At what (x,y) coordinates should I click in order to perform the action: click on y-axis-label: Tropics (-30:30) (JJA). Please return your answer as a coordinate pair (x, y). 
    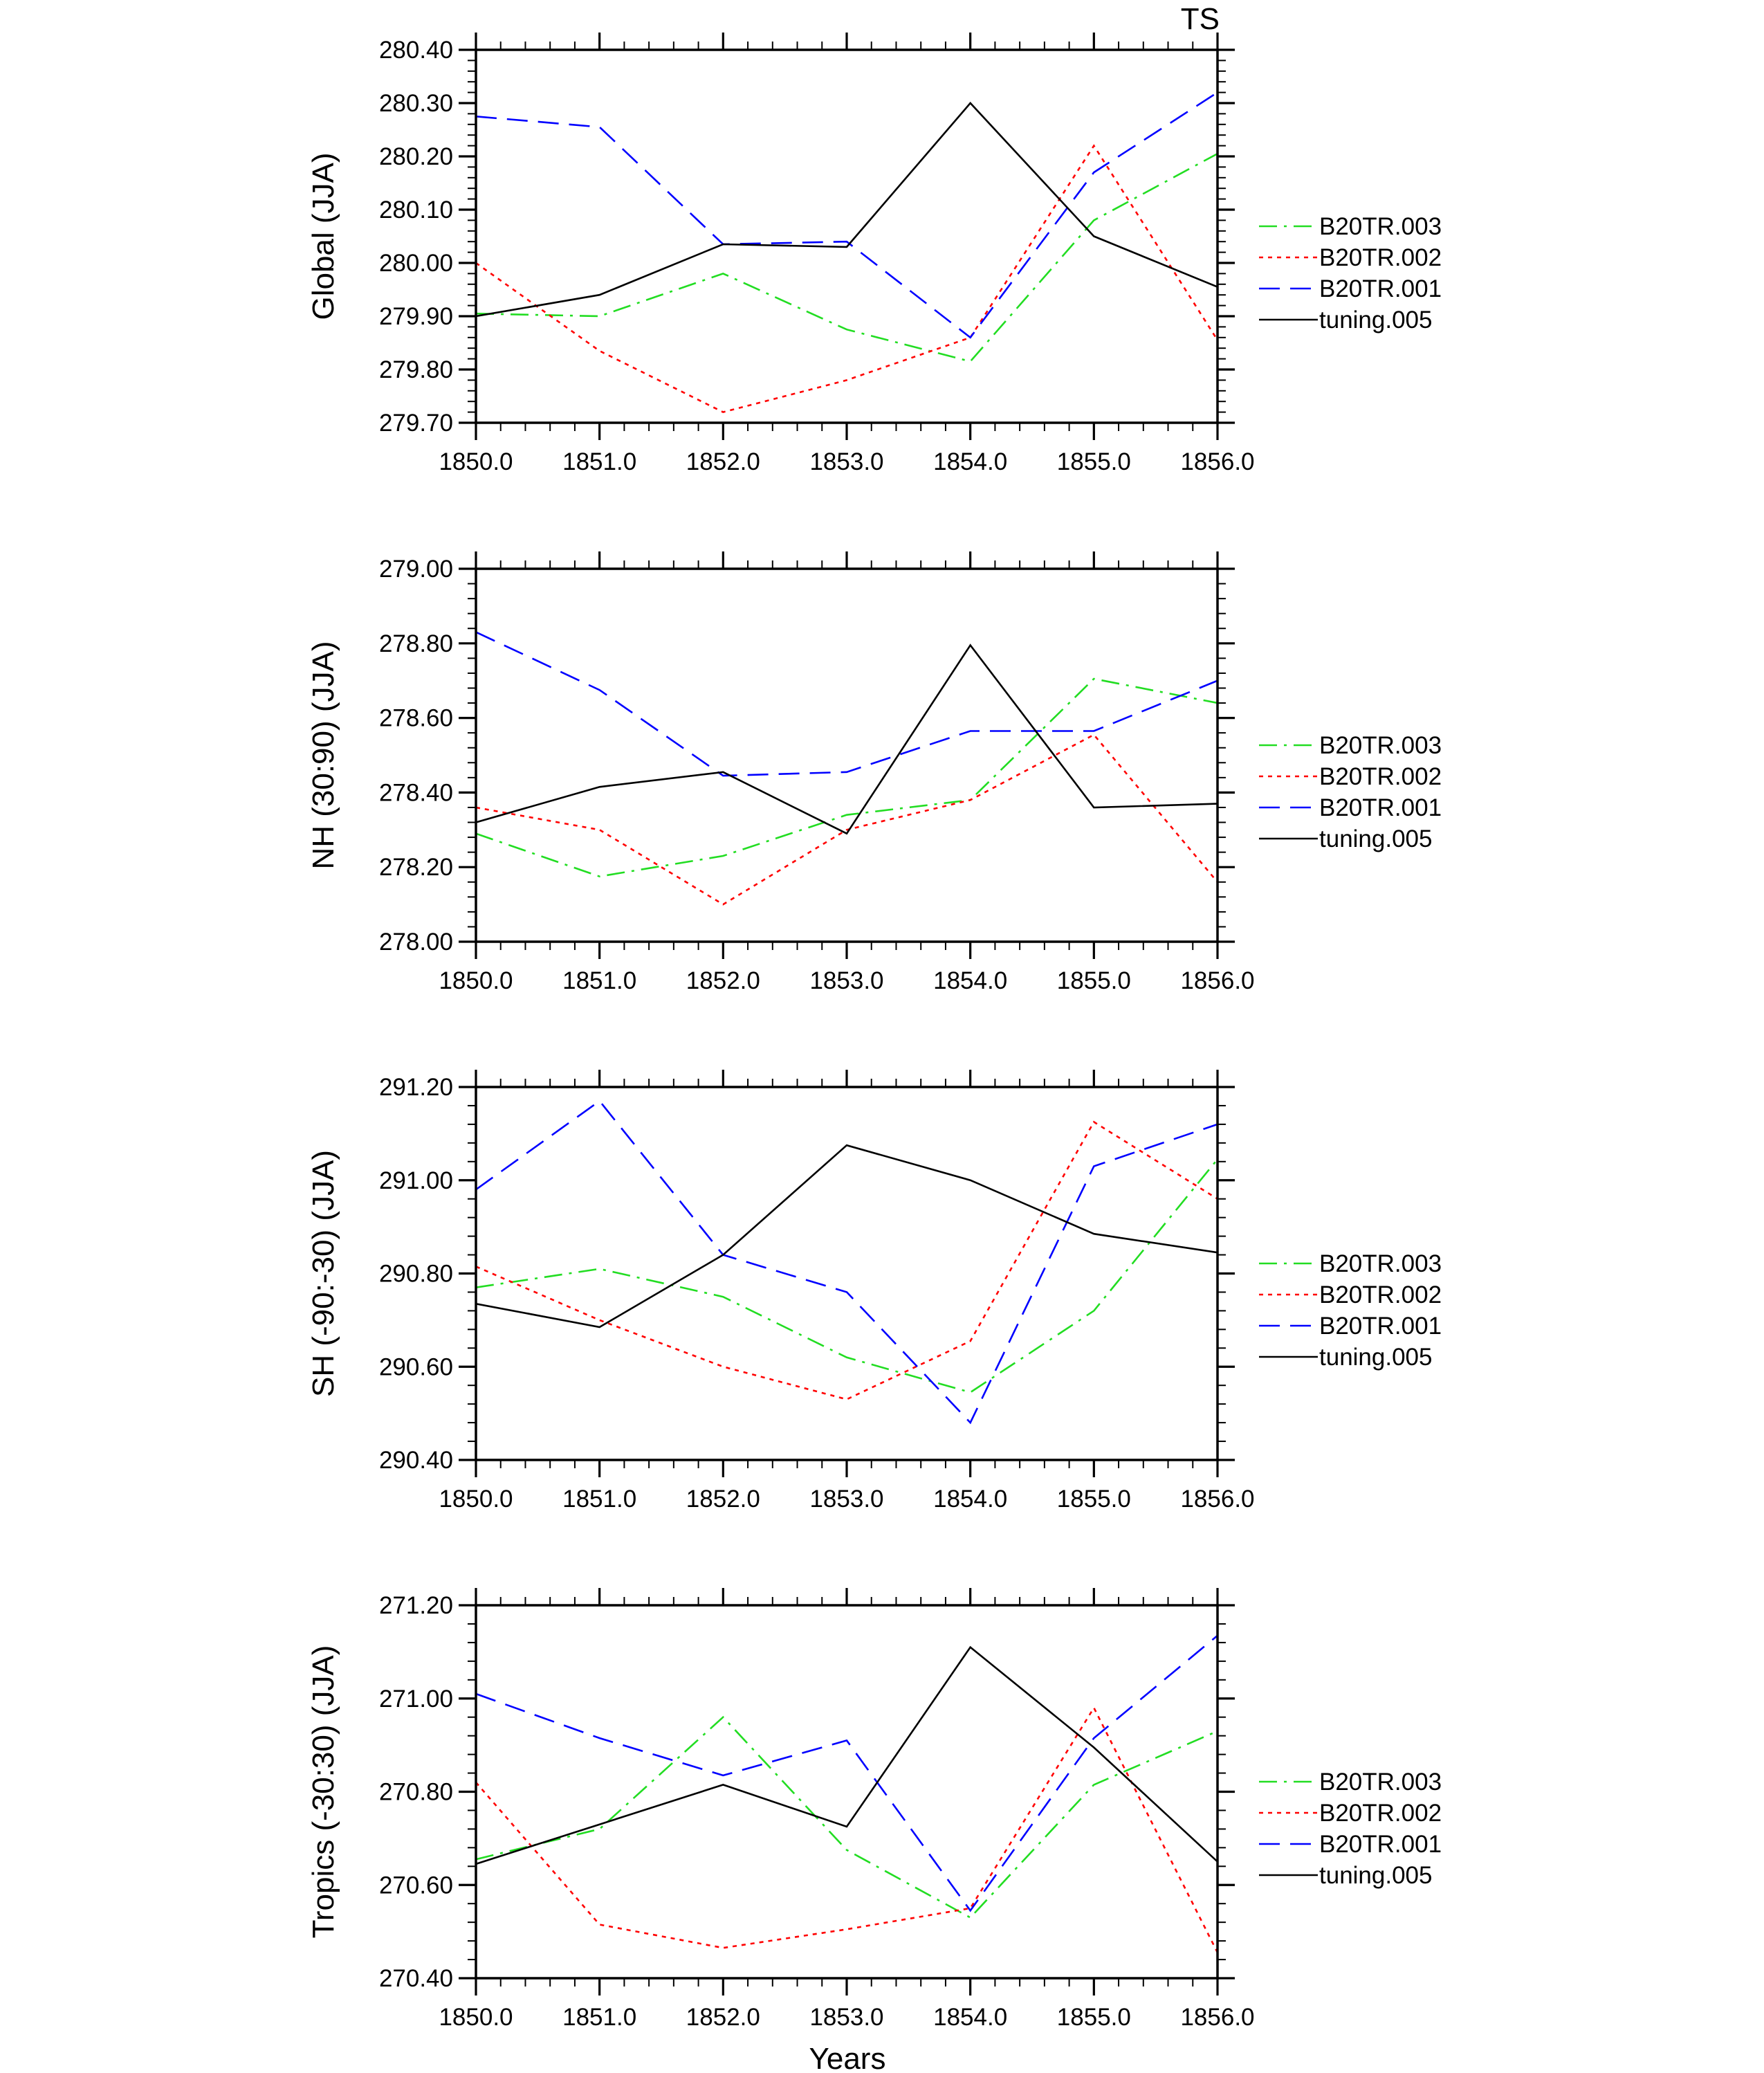
    Looking at the image, I should click on (323, 1792).